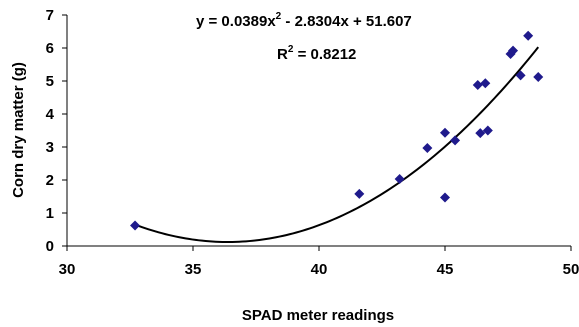  Describe the element at coordinates (319, 269) in the screenshot. I see `x-tick-label: 40` at that location.